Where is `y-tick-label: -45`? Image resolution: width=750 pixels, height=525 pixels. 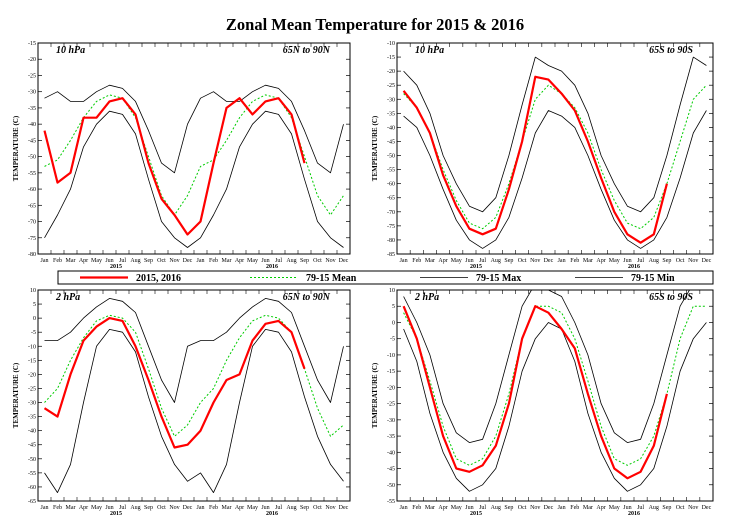 y-tick-label: -45 is located at coordinates (32, 141).